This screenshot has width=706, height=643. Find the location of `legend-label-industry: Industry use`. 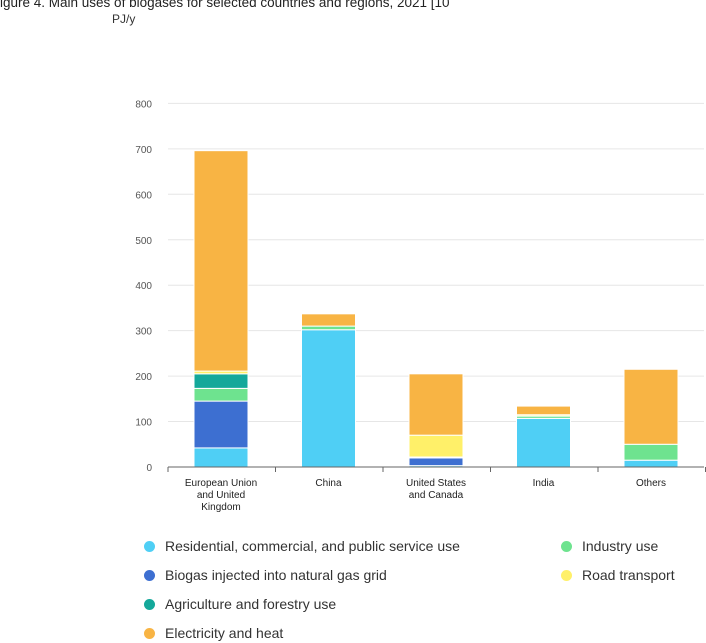

legend-label-industry: Industry use is located at coordinates (620, 546).